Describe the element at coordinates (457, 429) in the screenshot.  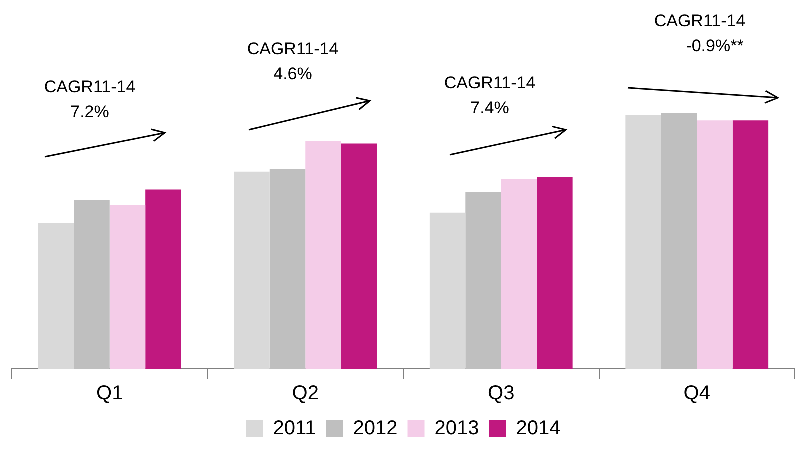
I see `legend-label: 2013` at that location.